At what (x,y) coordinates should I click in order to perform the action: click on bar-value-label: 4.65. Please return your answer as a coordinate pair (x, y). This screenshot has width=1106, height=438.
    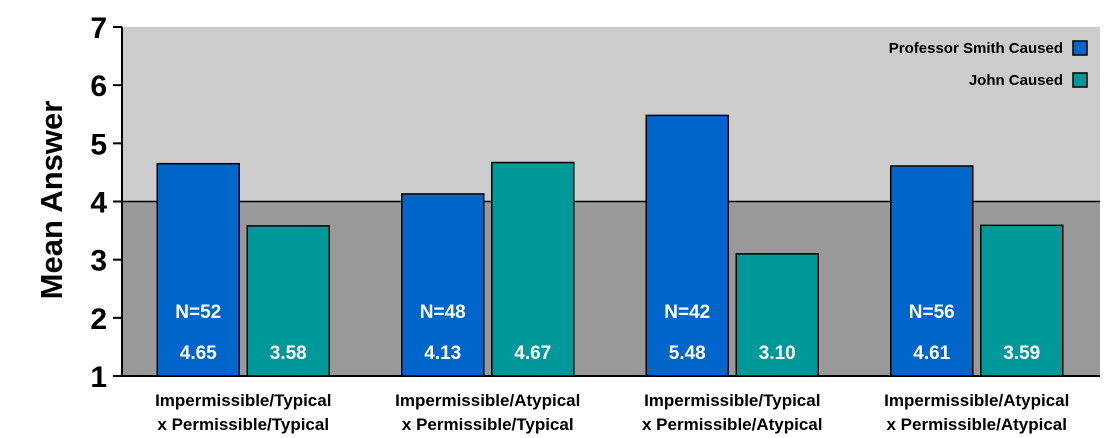
    Looking at the image, I should click on (198, 353).